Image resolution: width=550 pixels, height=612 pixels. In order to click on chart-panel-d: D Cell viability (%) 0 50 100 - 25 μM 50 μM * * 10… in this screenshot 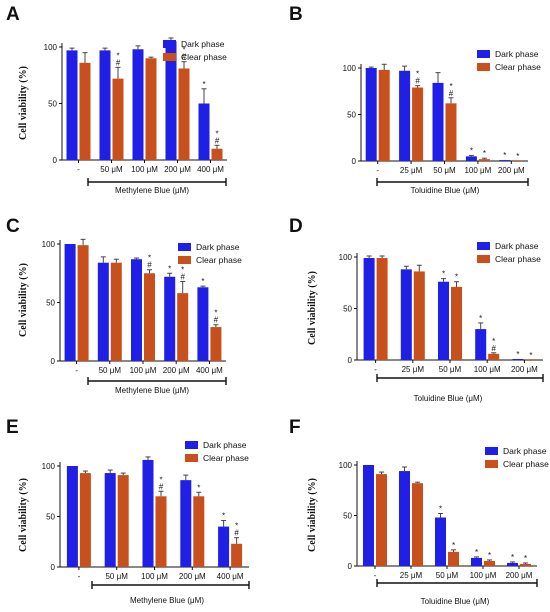, I will do `click(416, 309)`.